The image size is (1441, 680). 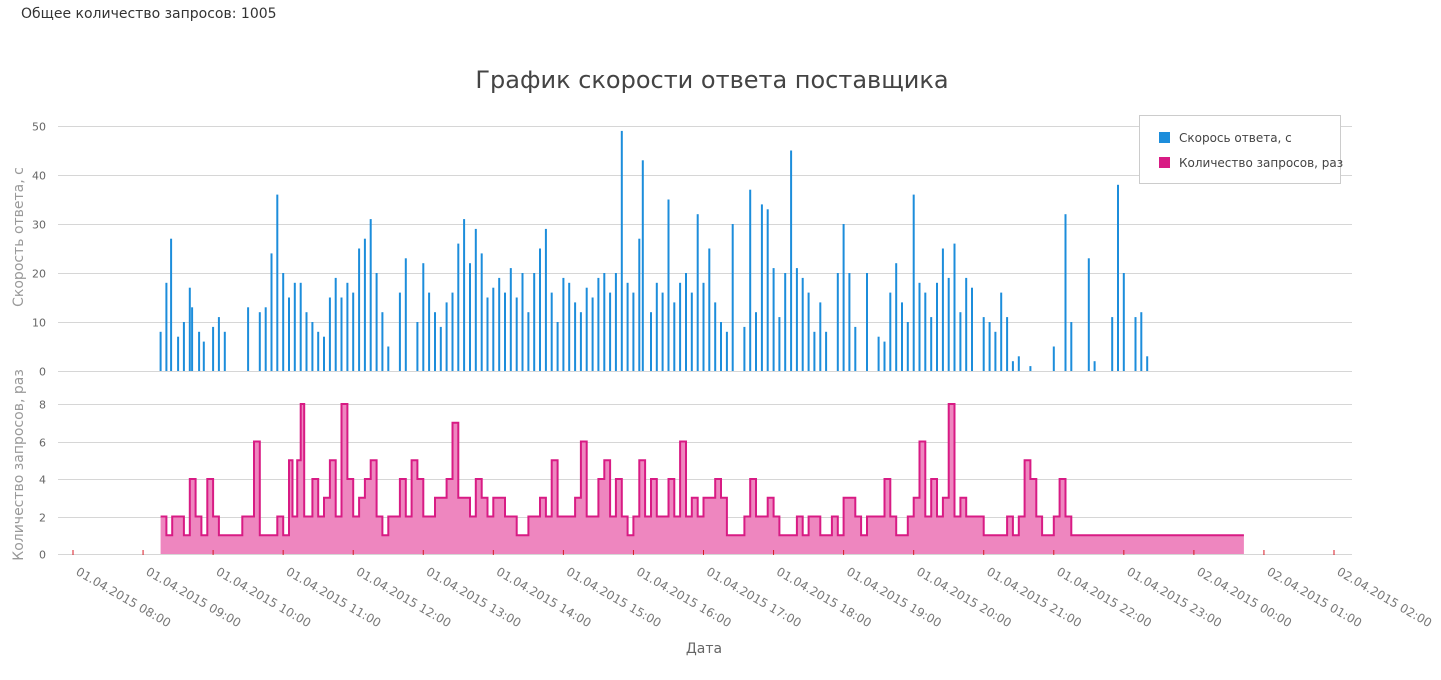 I want to click on legend-label-requests-count: Количество запросов, раз, so click(x=1261, y=163).